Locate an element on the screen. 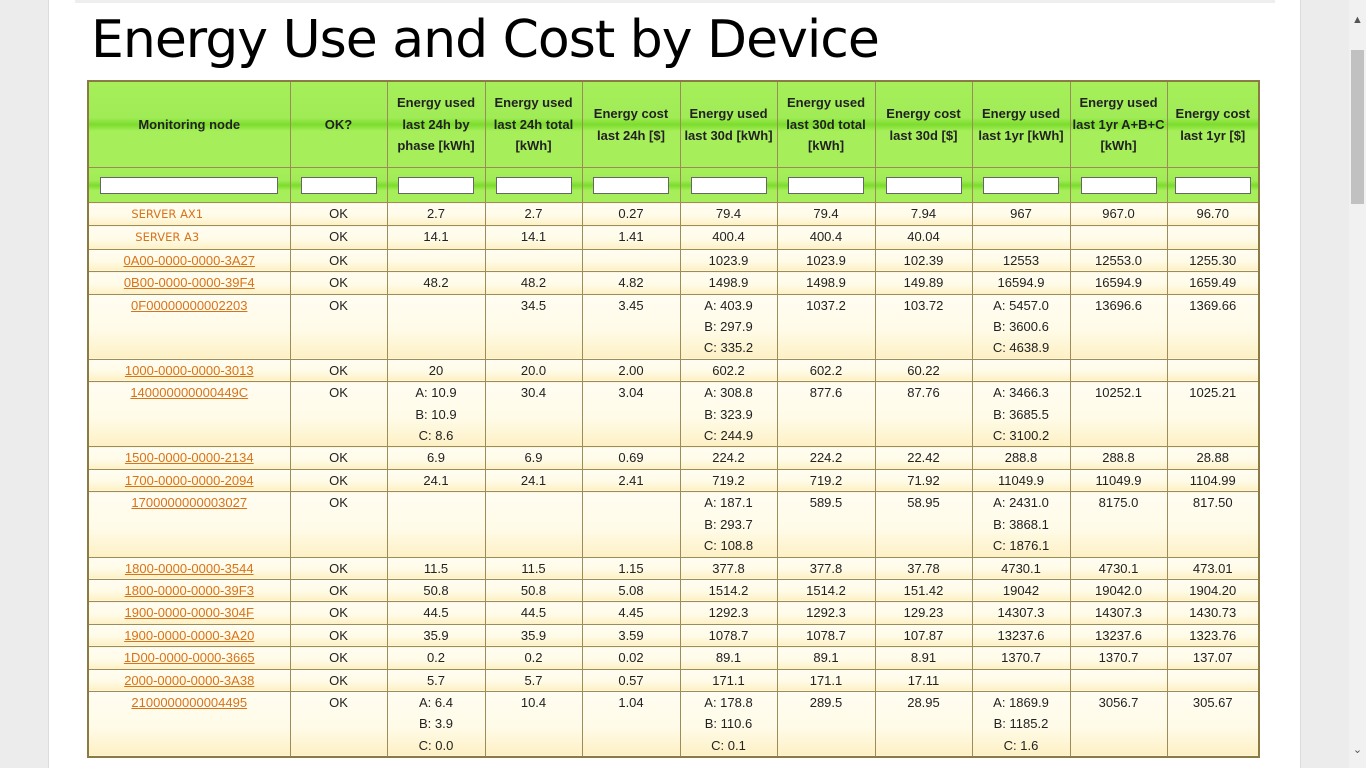 The width and height of the screenshot is (1366, 768). node-link: 1800-0000-0000-39F3 is located at coordinates (189, 590).